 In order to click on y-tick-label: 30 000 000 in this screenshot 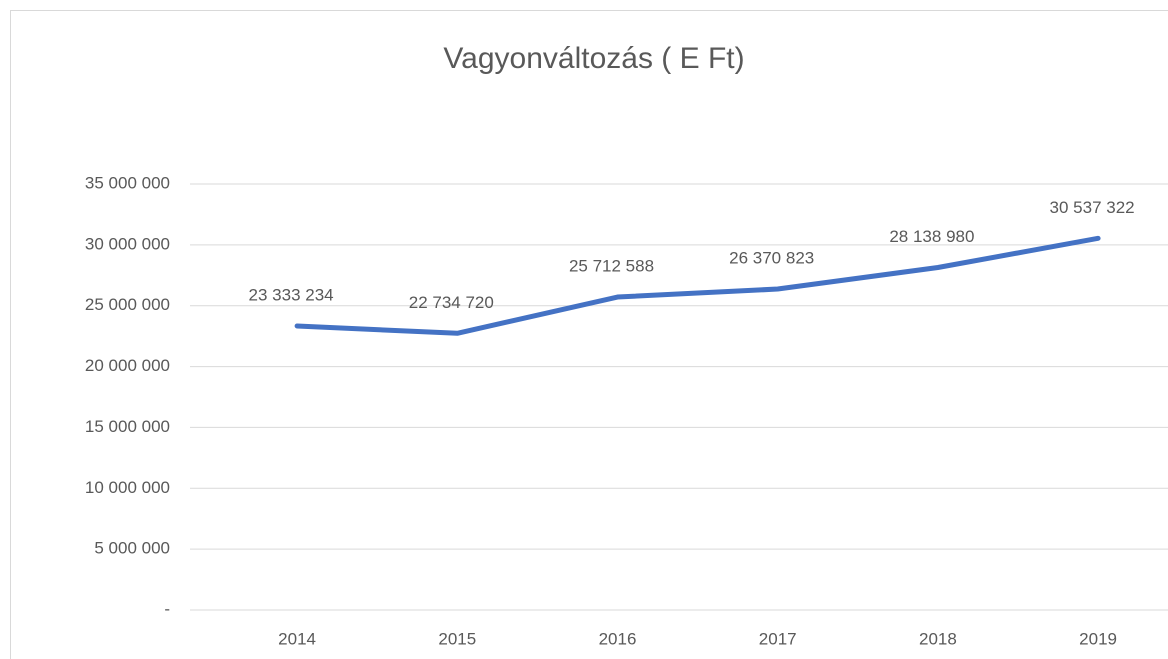, I will do `click(127, 243)`.